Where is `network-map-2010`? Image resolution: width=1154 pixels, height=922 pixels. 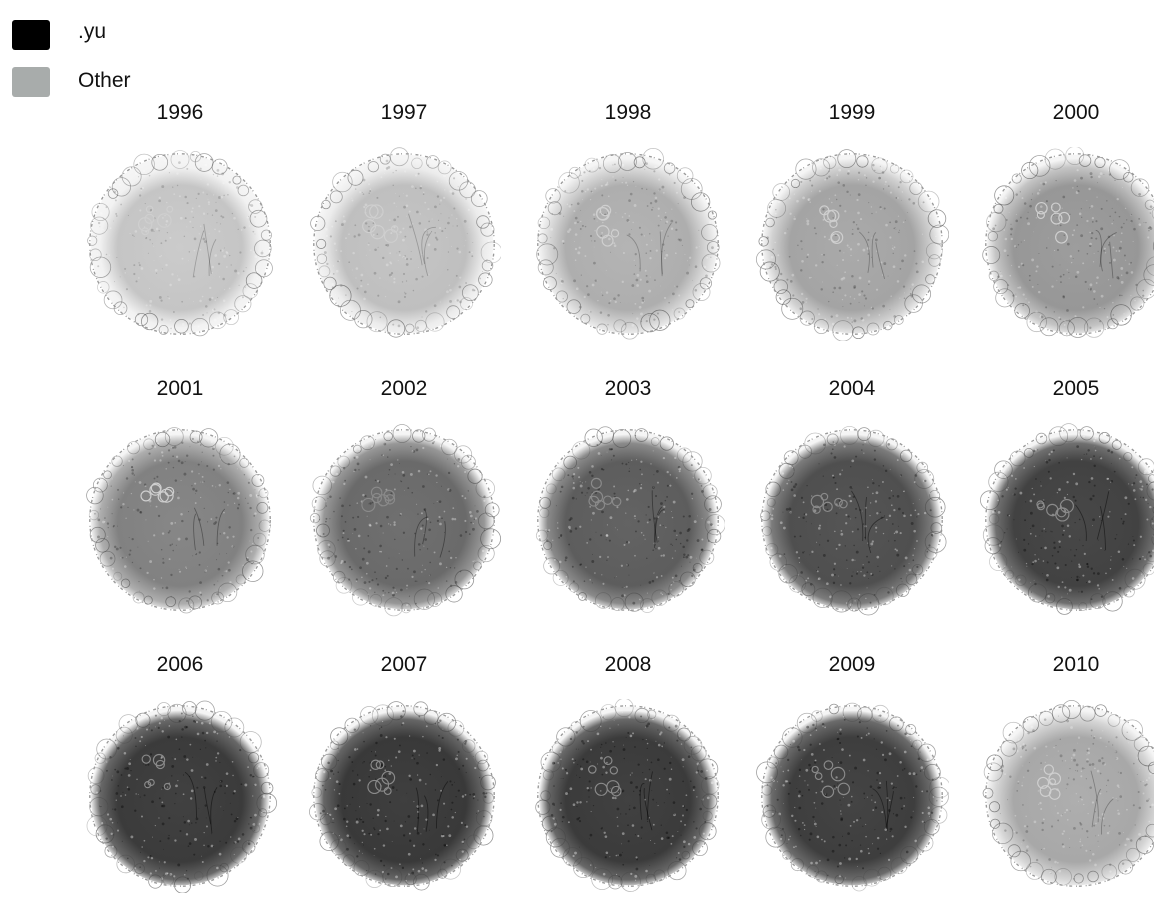 network-map-2010 is located at coordinates (1068, 793).